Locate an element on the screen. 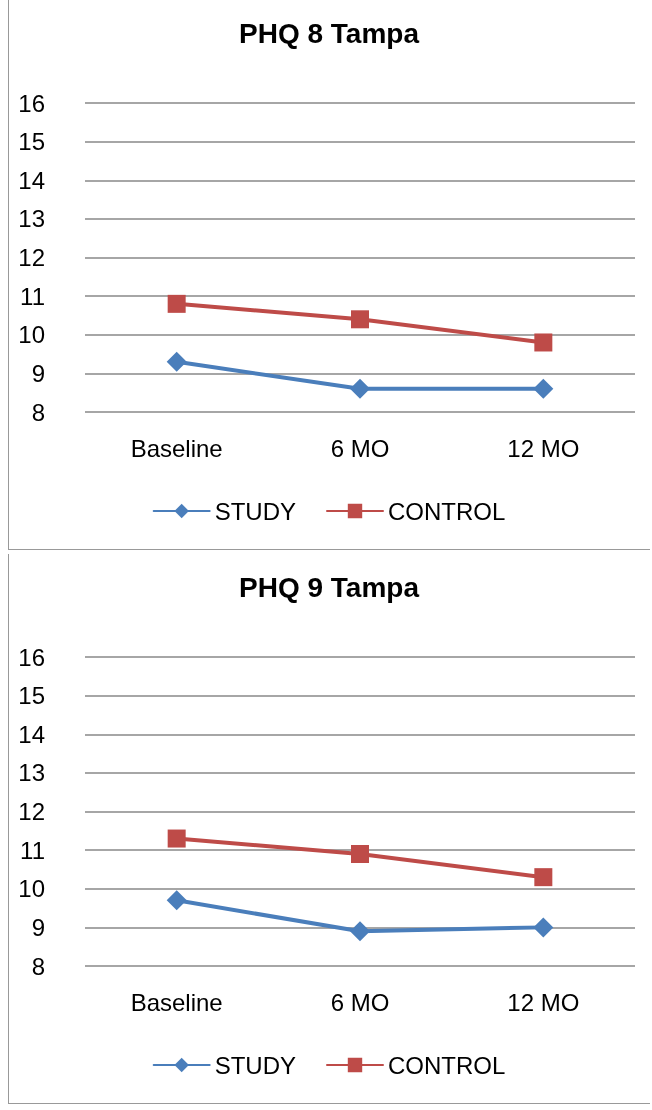 The width and height of the screenshot is (652, 1110). chart-title: PHQ 9 Tampa is located at coordinates (329, 587).